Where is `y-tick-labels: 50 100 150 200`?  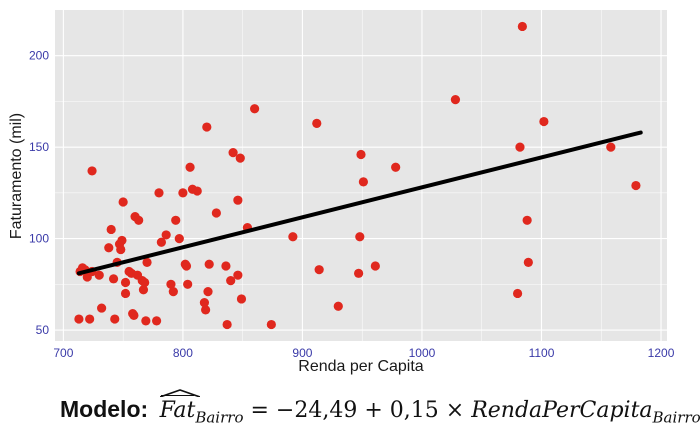 y-tick-labels: 50 100 150 200 is located at coordinates (39, 193).